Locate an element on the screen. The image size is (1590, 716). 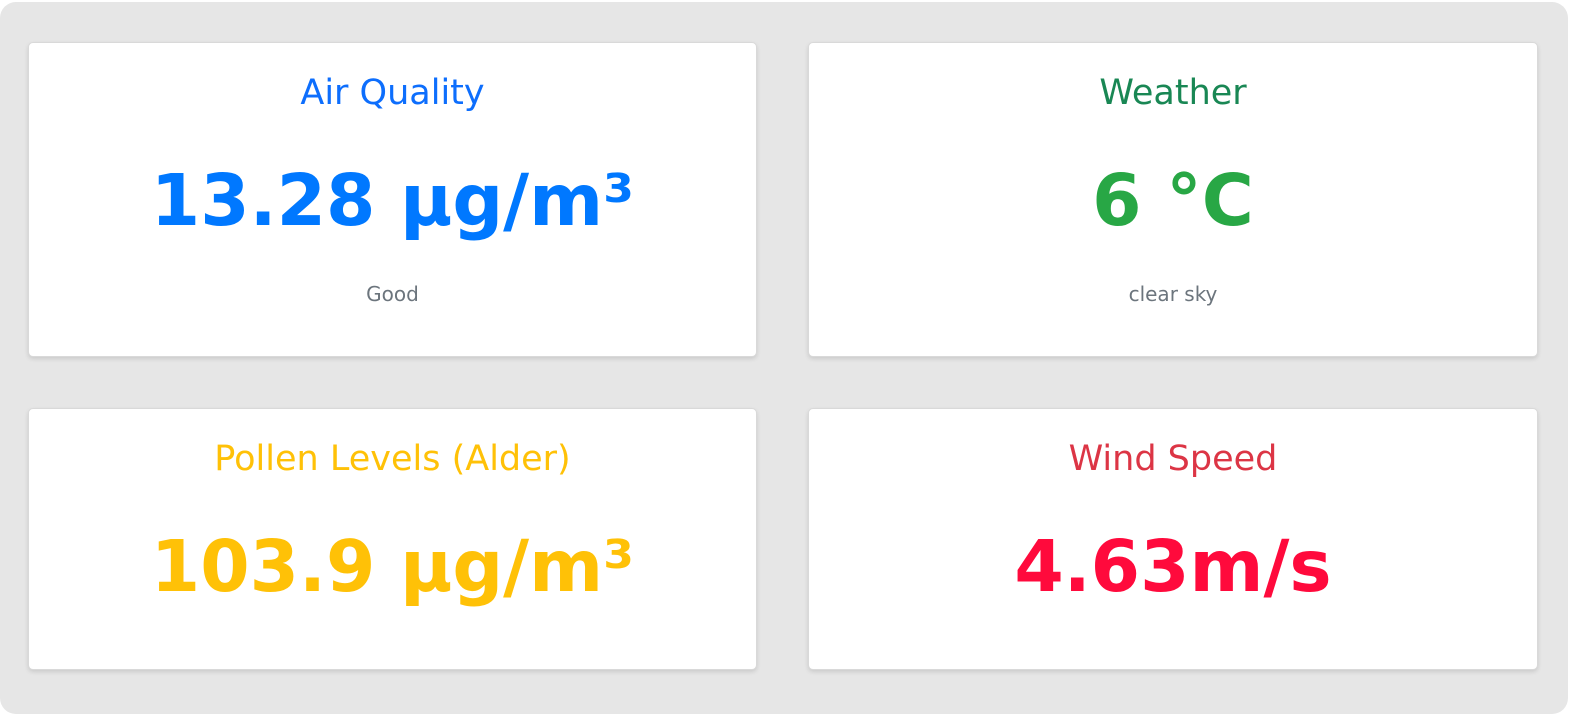
weather-title: Weather is located at coordinates (1173, 93).